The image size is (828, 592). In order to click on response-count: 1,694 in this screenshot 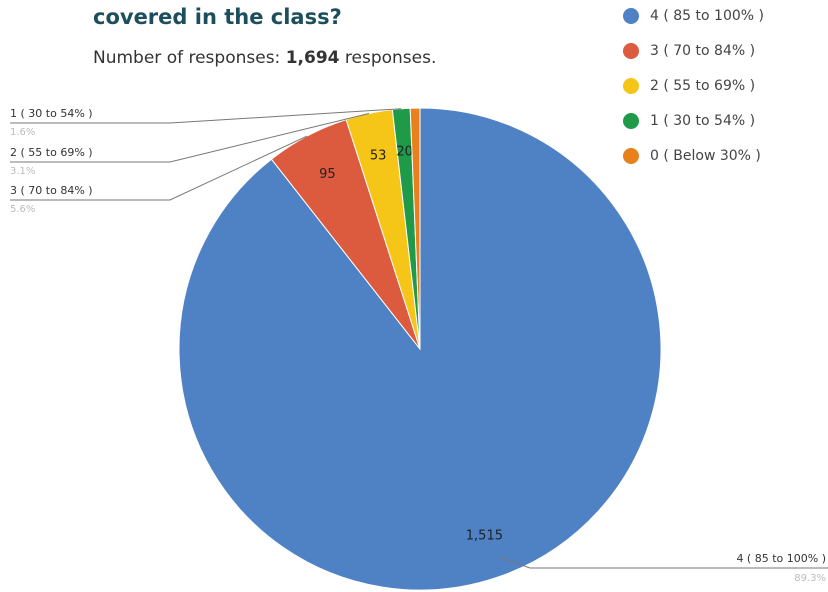, I will do `click(313, 58)`.